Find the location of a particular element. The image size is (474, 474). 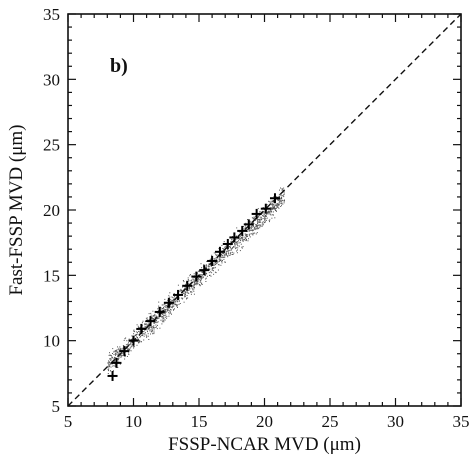

x-tick-label: 25 is located at coordinates (330, 421).